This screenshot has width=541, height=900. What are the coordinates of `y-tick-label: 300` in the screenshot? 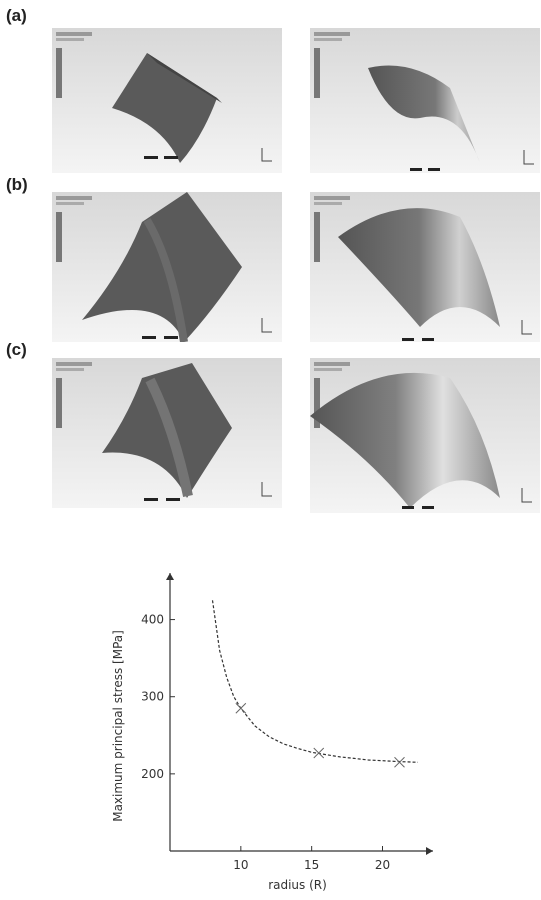 It's located at (152, 697).